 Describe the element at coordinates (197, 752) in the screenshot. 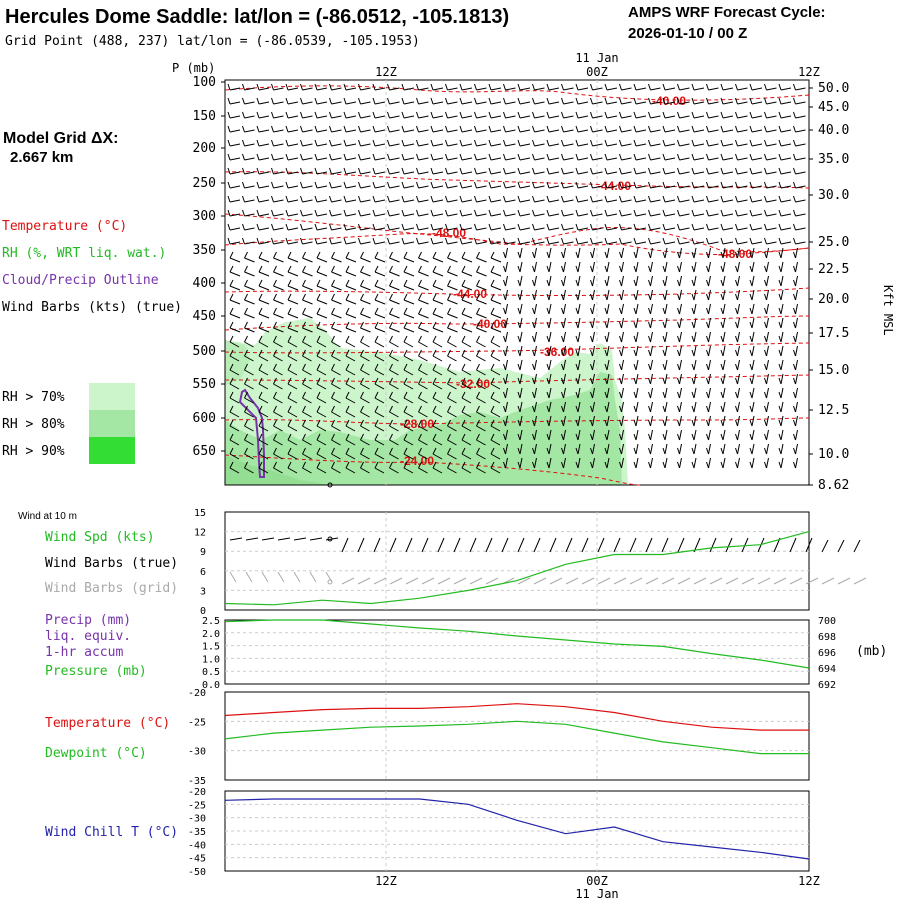

I see `temp-y-tick: -30` at that location.